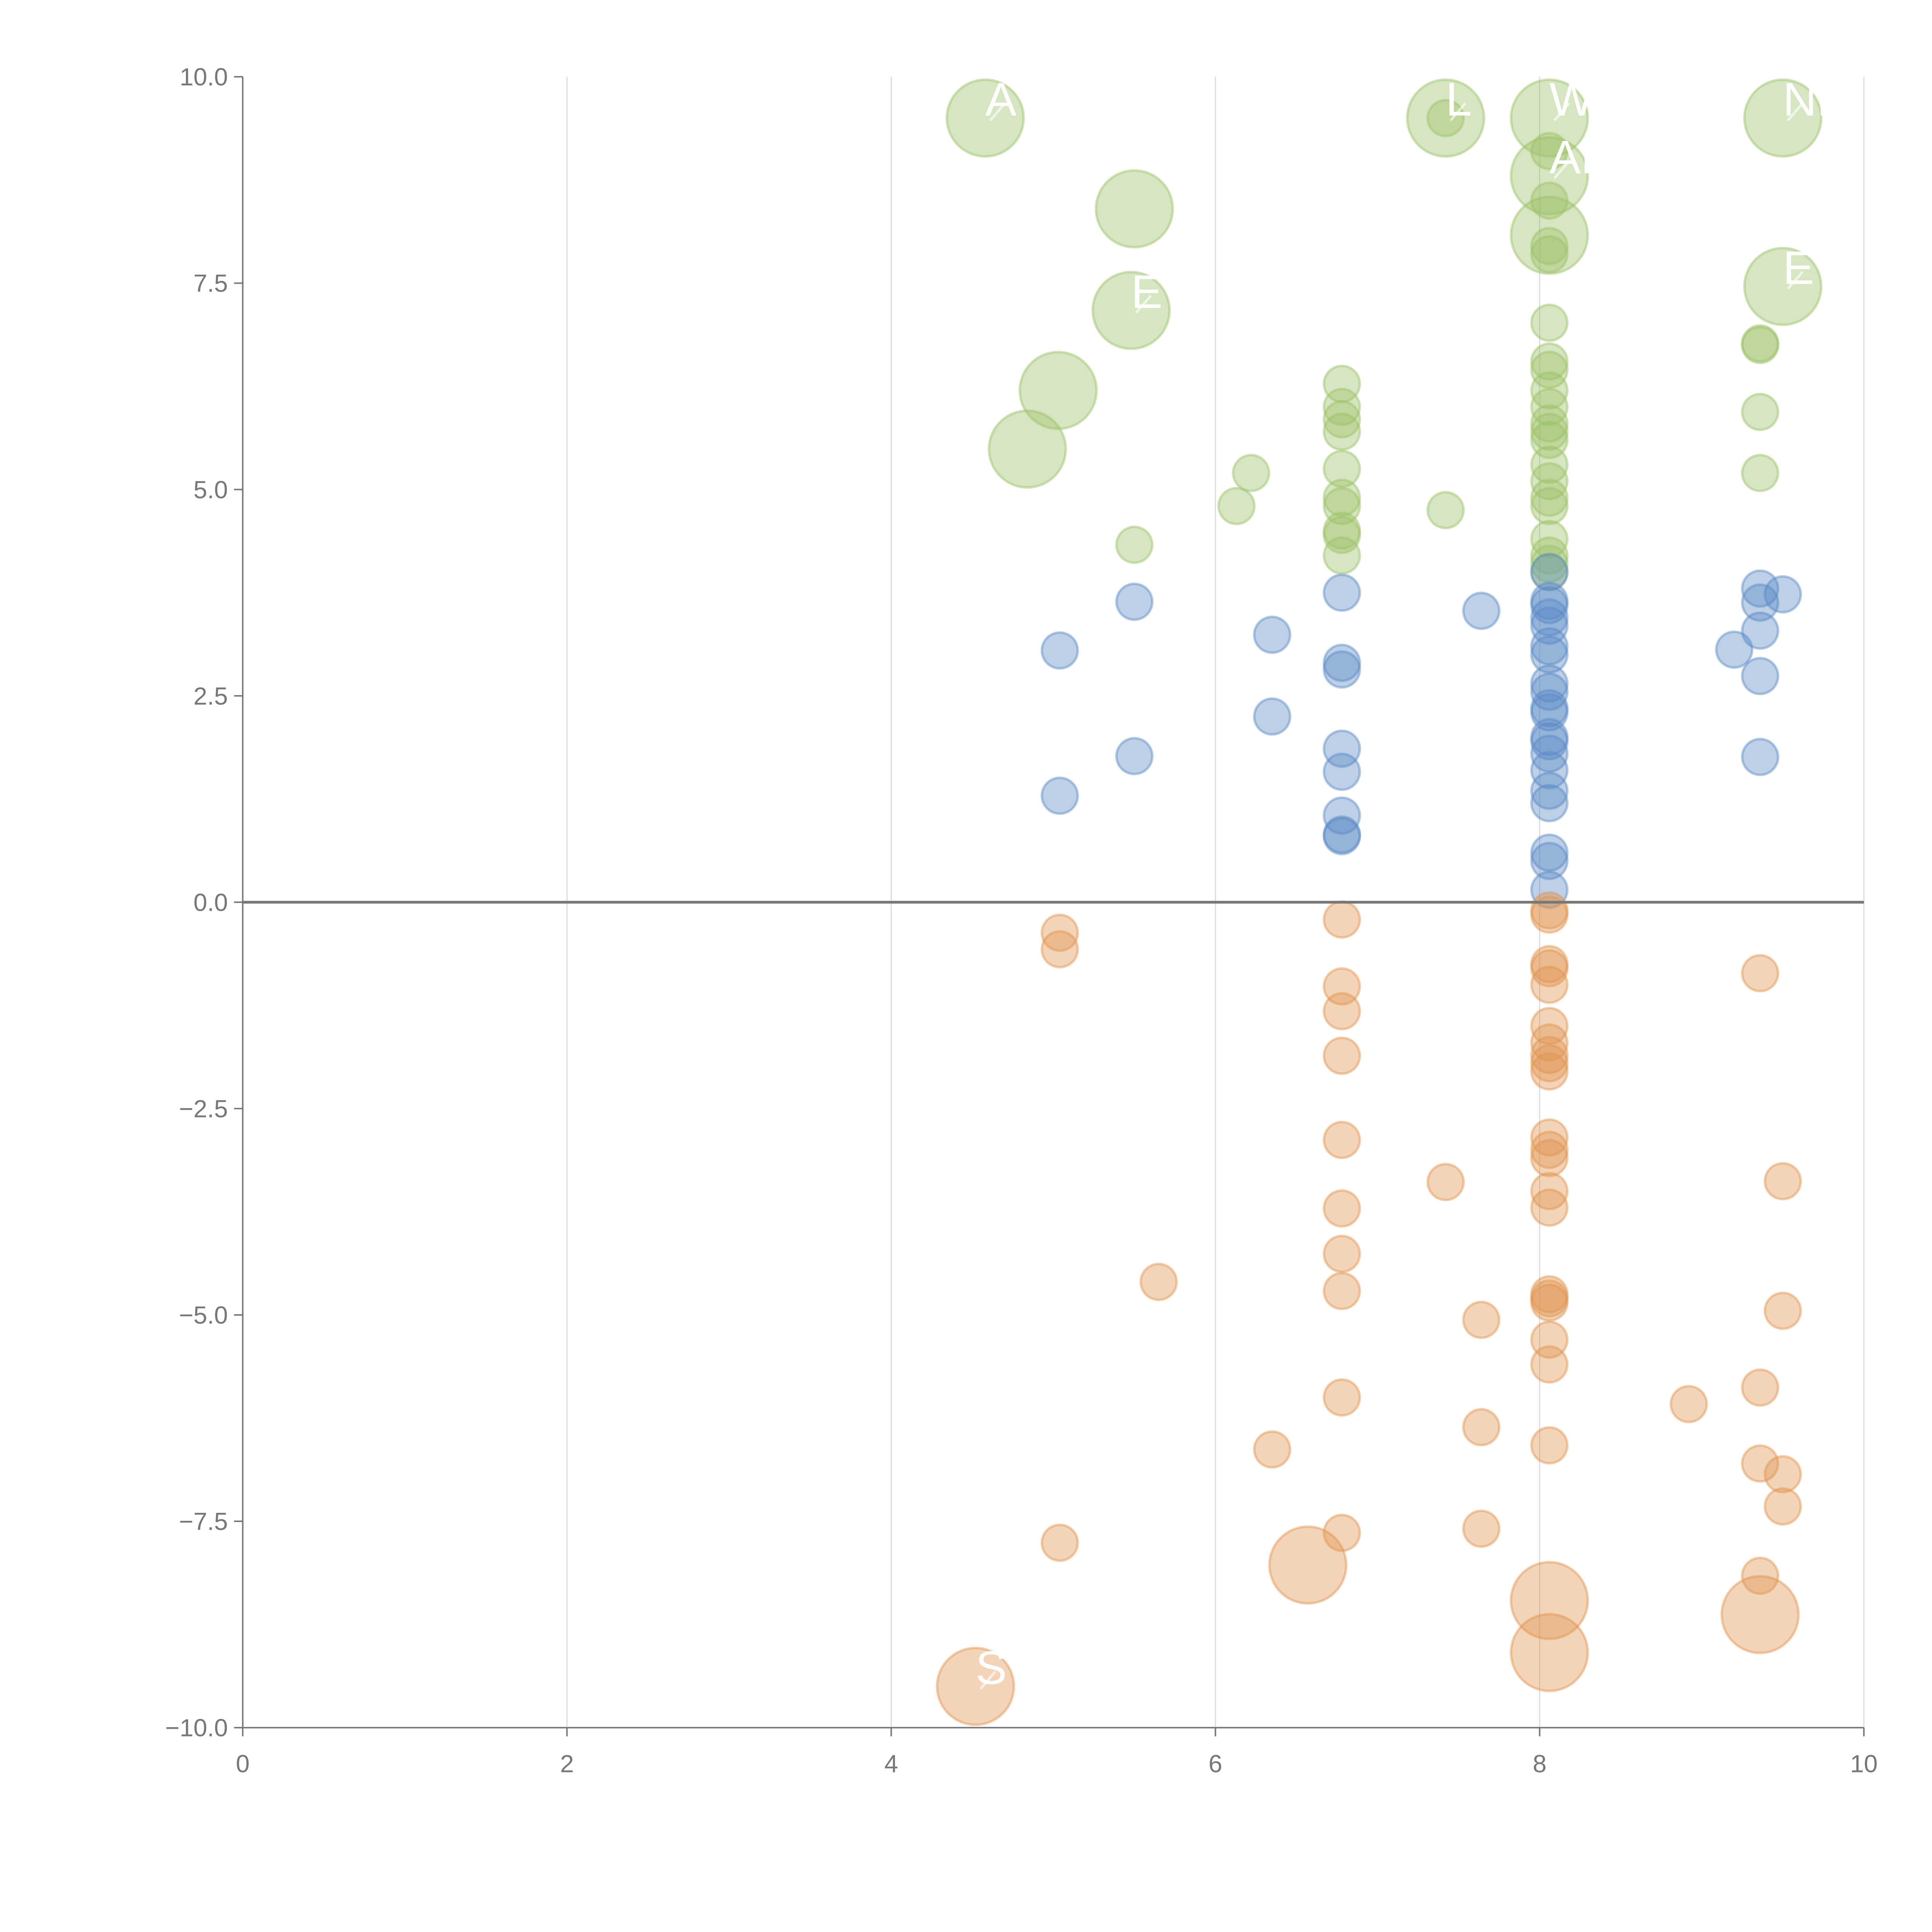  Describe the element at coordinates (204, 1108) in the screenshot. I see `y-tick-label: −2.5` at that location.